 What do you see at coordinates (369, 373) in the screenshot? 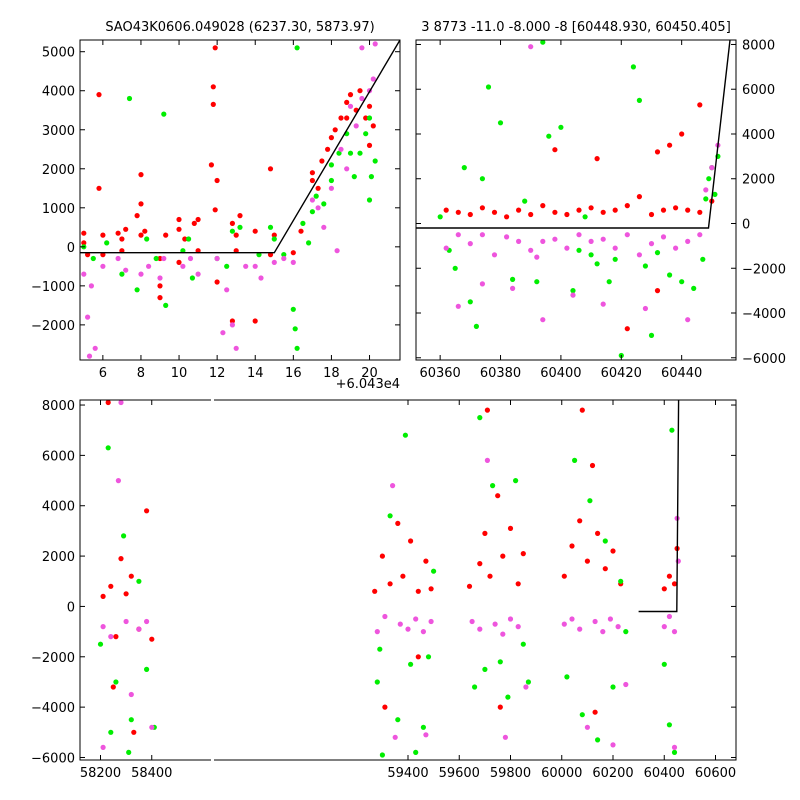
I see `x-tick-label: 20` at bounding box center [369, 373].